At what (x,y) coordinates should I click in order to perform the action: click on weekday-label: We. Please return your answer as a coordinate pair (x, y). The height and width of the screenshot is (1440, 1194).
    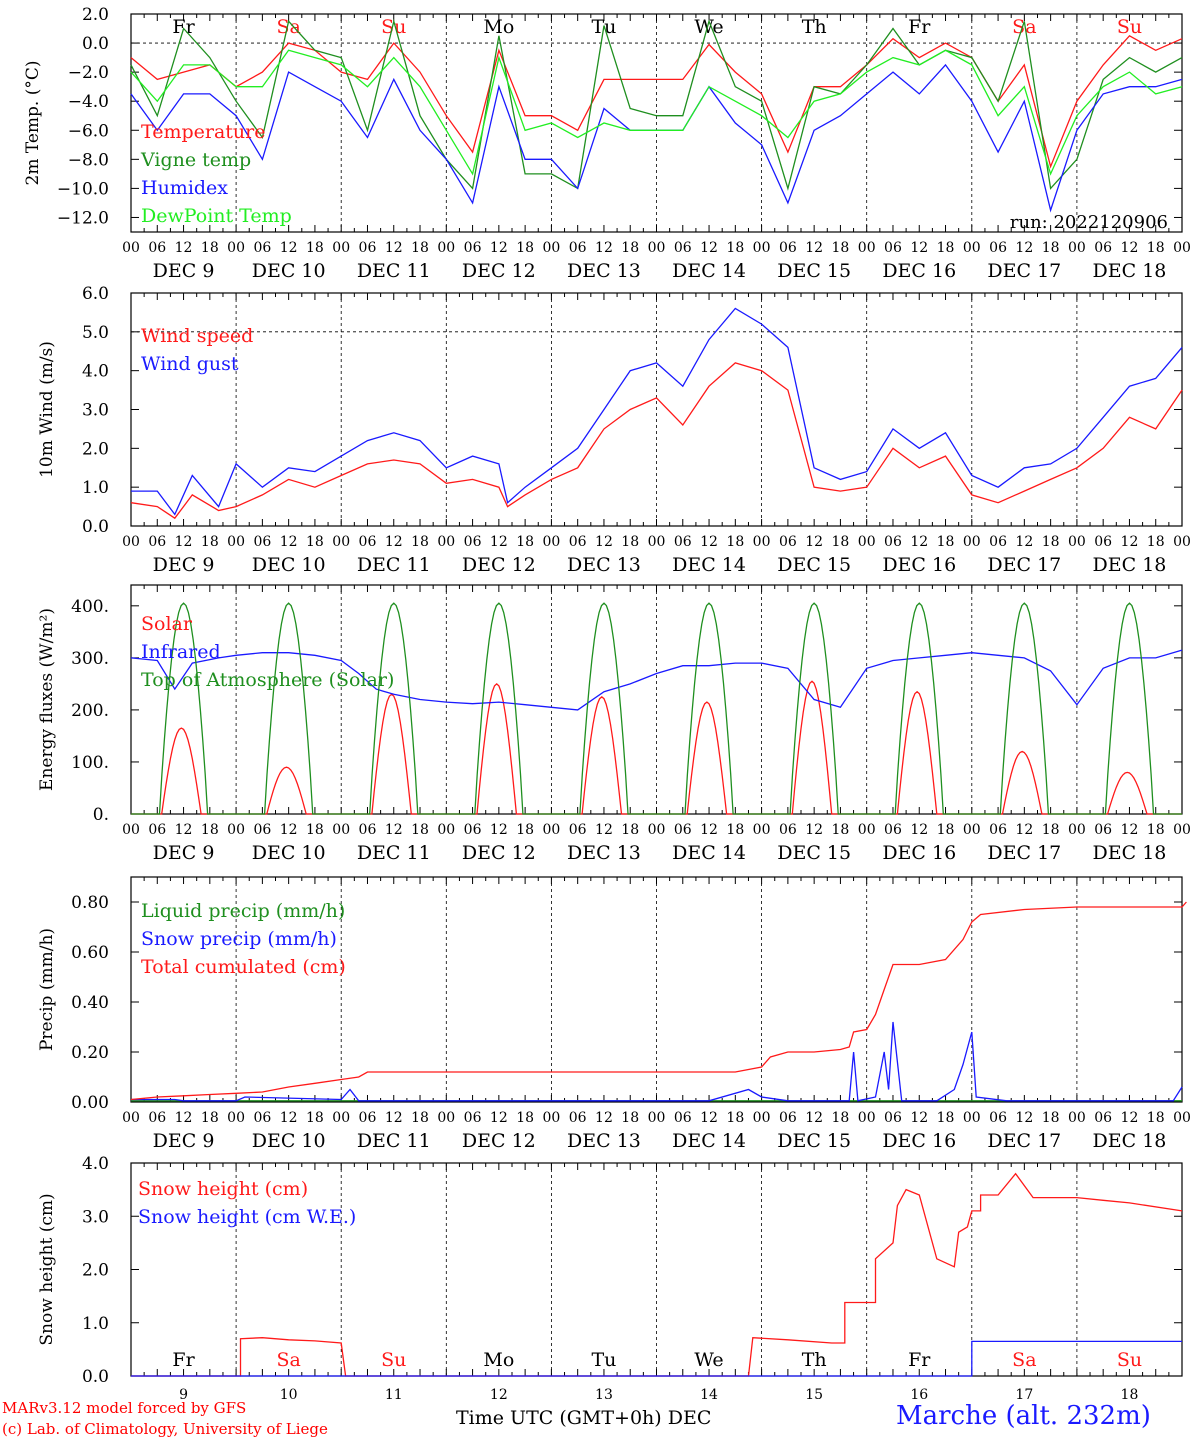
    Looking at the image, I should click on (708, 1360).